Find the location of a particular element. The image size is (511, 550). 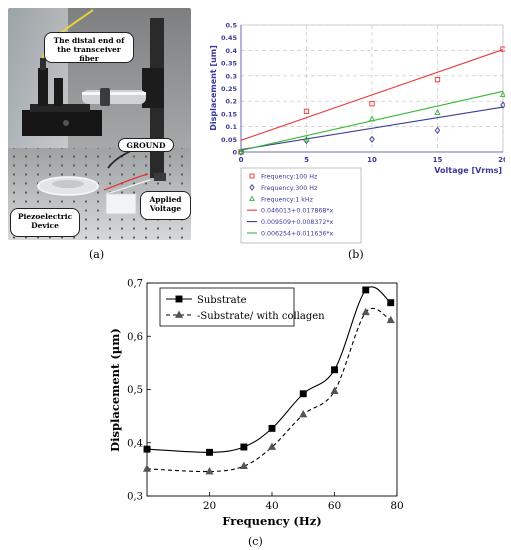

y-axis-label: Displacement [um] is located at coordinates (213, 88).